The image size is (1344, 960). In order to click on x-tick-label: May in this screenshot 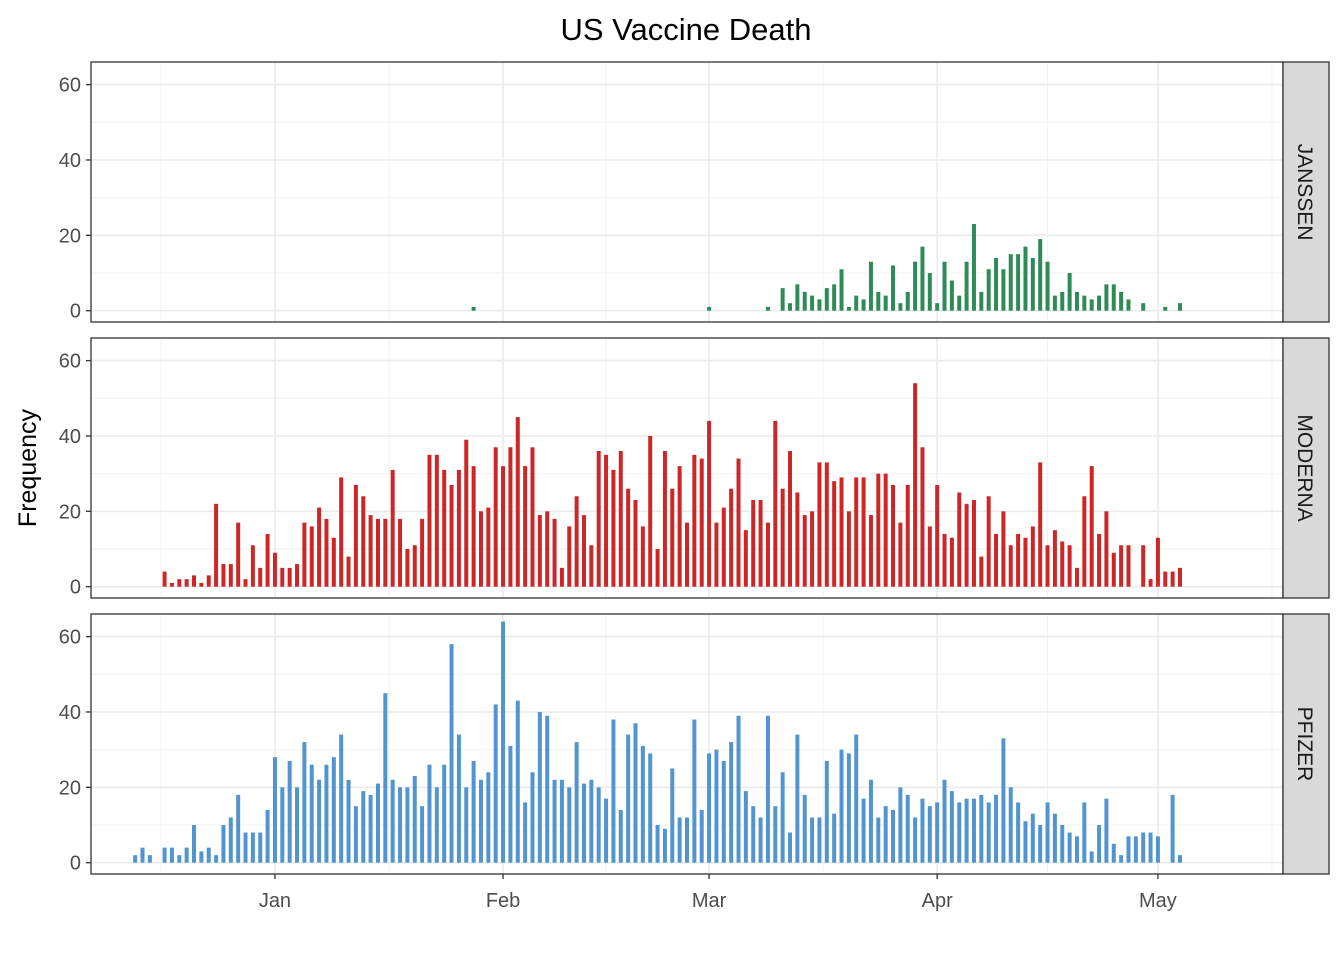, I will do `click(1158, 901)`.